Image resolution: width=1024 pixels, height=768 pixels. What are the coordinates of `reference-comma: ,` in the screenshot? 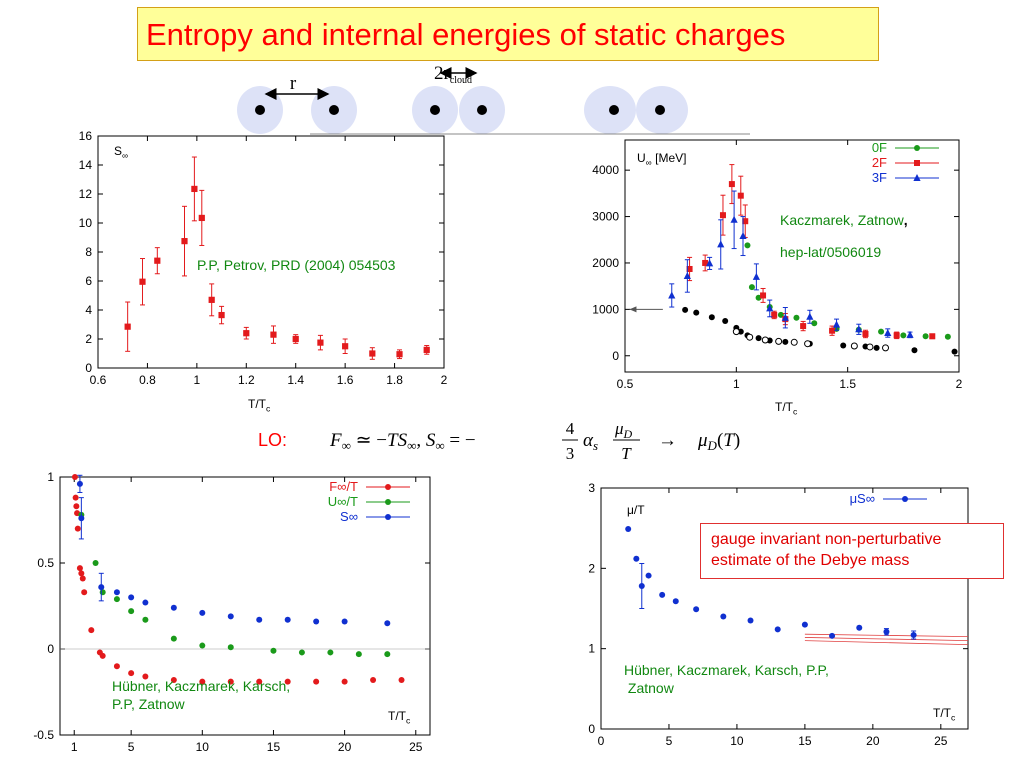 It's located at (905, 220).